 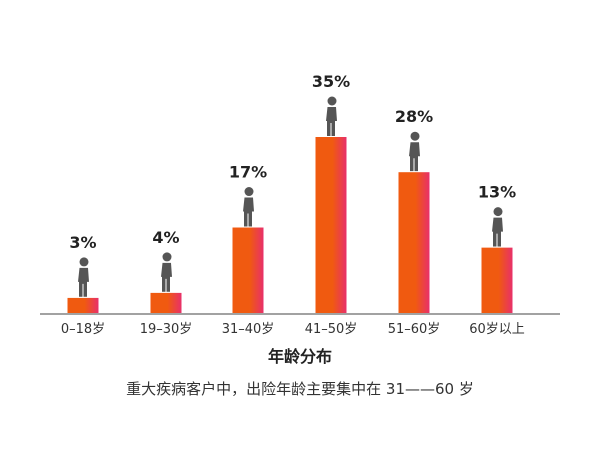 What do you see at coordinates (248, 172) in the screenshot?
I see `value-label-2: 17%` at bounding box center [248, 172].